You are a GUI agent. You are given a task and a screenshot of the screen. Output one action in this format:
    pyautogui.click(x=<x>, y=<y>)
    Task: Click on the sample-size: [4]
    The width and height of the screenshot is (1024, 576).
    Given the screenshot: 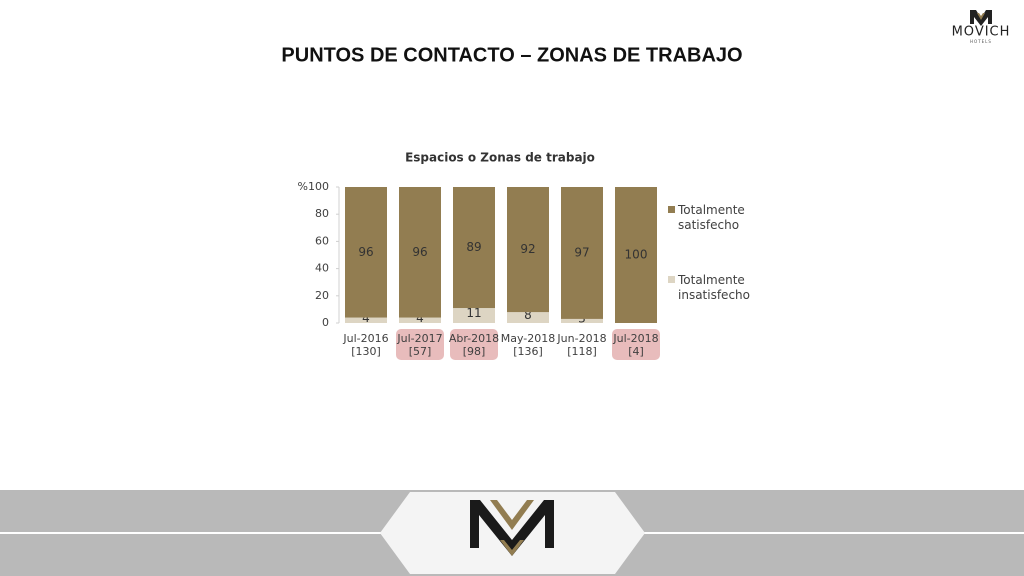 What is the action you would take?
    pyautogui.click(x=636, y=351)
    